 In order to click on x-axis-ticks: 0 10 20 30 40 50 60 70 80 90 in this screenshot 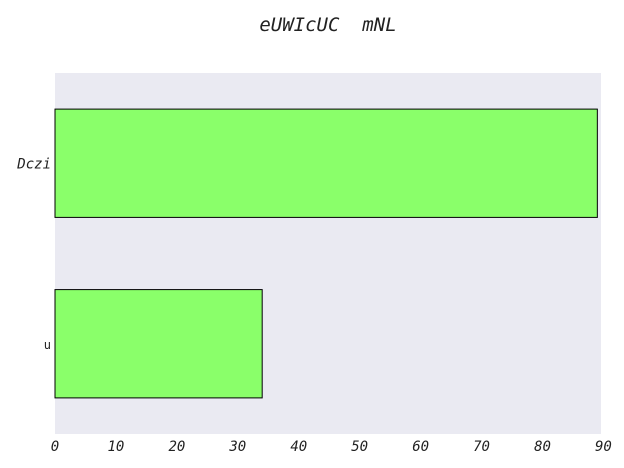, I will do `click(331, 447)`.